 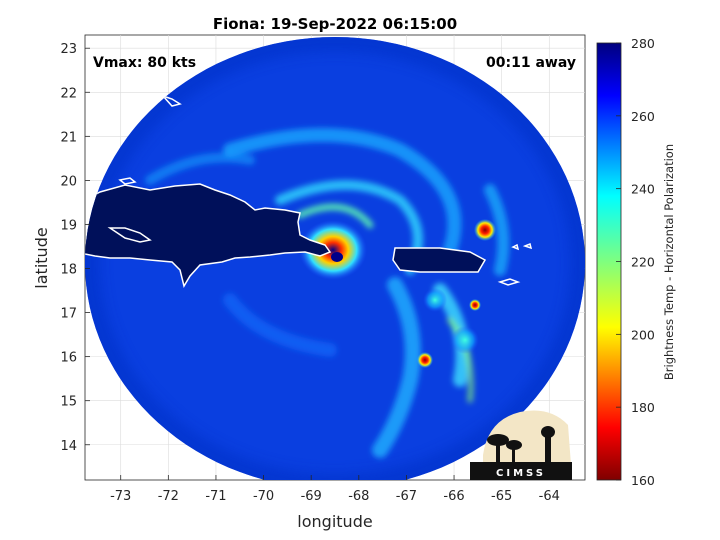 I want to click on colorbar-tick-label: 220, so click(x=643, y=262).